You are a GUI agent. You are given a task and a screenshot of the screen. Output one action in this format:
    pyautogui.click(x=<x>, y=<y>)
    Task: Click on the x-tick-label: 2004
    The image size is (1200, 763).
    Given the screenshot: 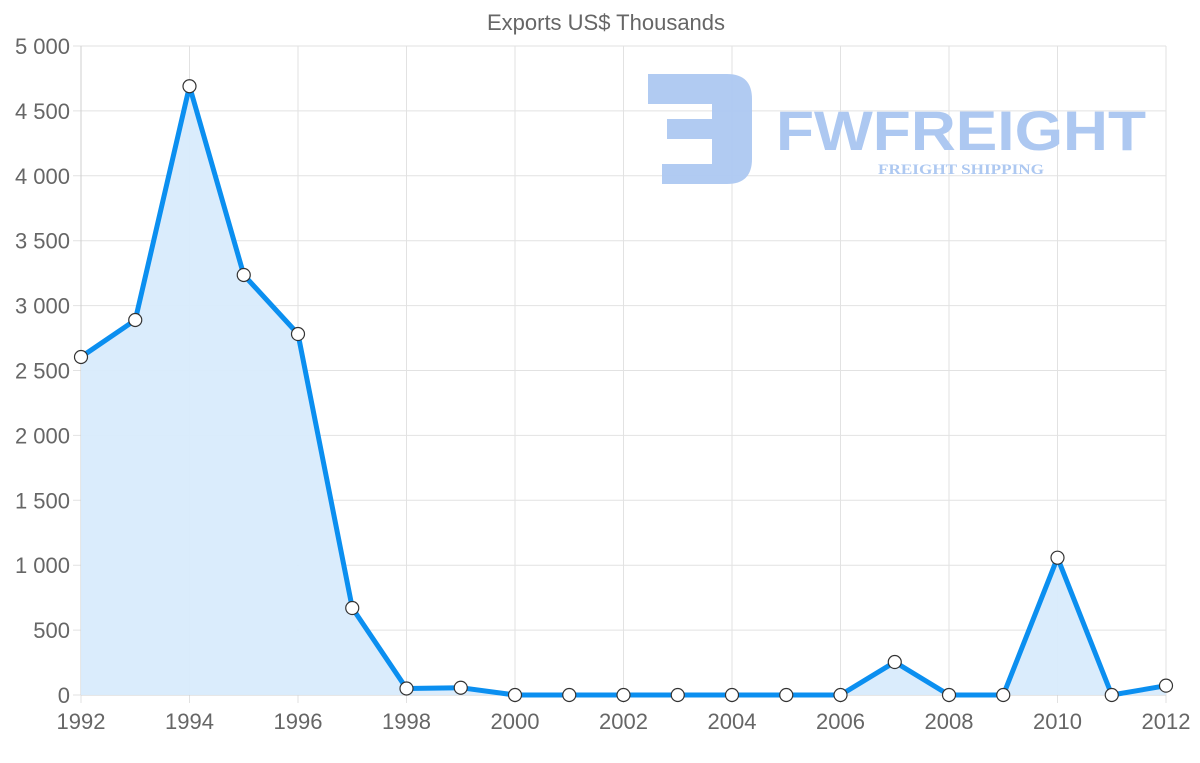 What is the action you would take?
    pyautogui.click(x=732, y=721)
    